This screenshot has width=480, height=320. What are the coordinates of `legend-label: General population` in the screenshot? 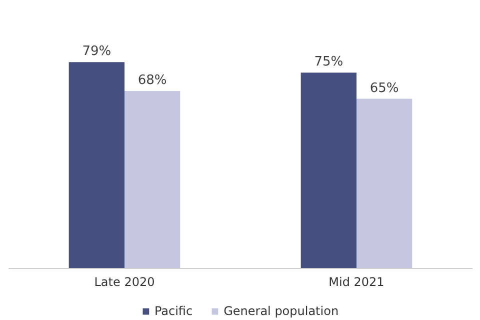 It's located at (281, 311).